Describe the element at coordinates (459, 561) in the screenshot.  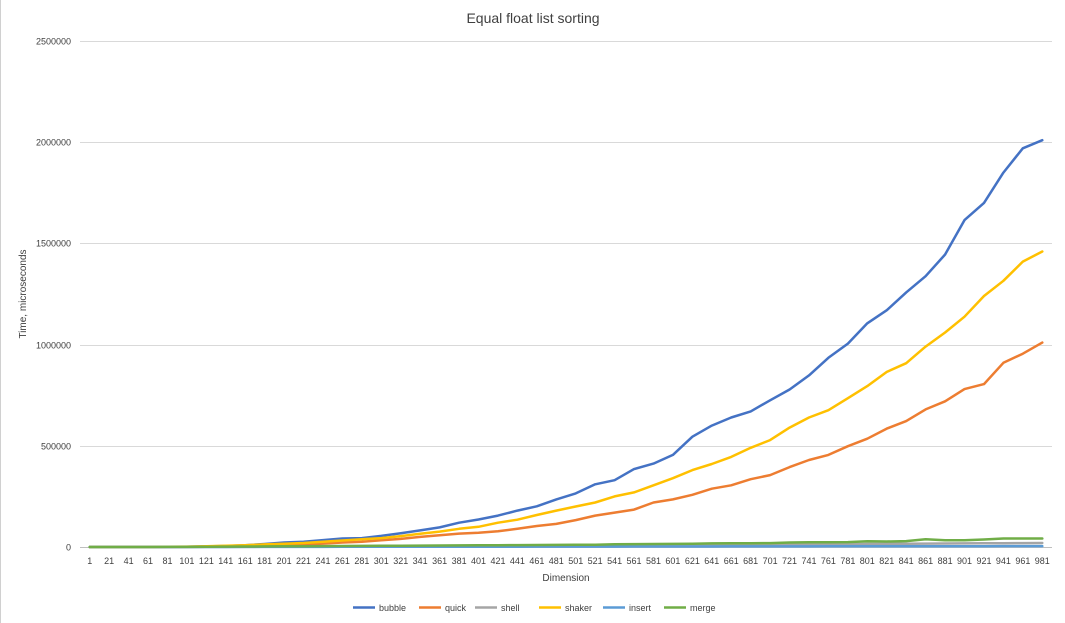
I see `x-tick-label: 381` at that location.